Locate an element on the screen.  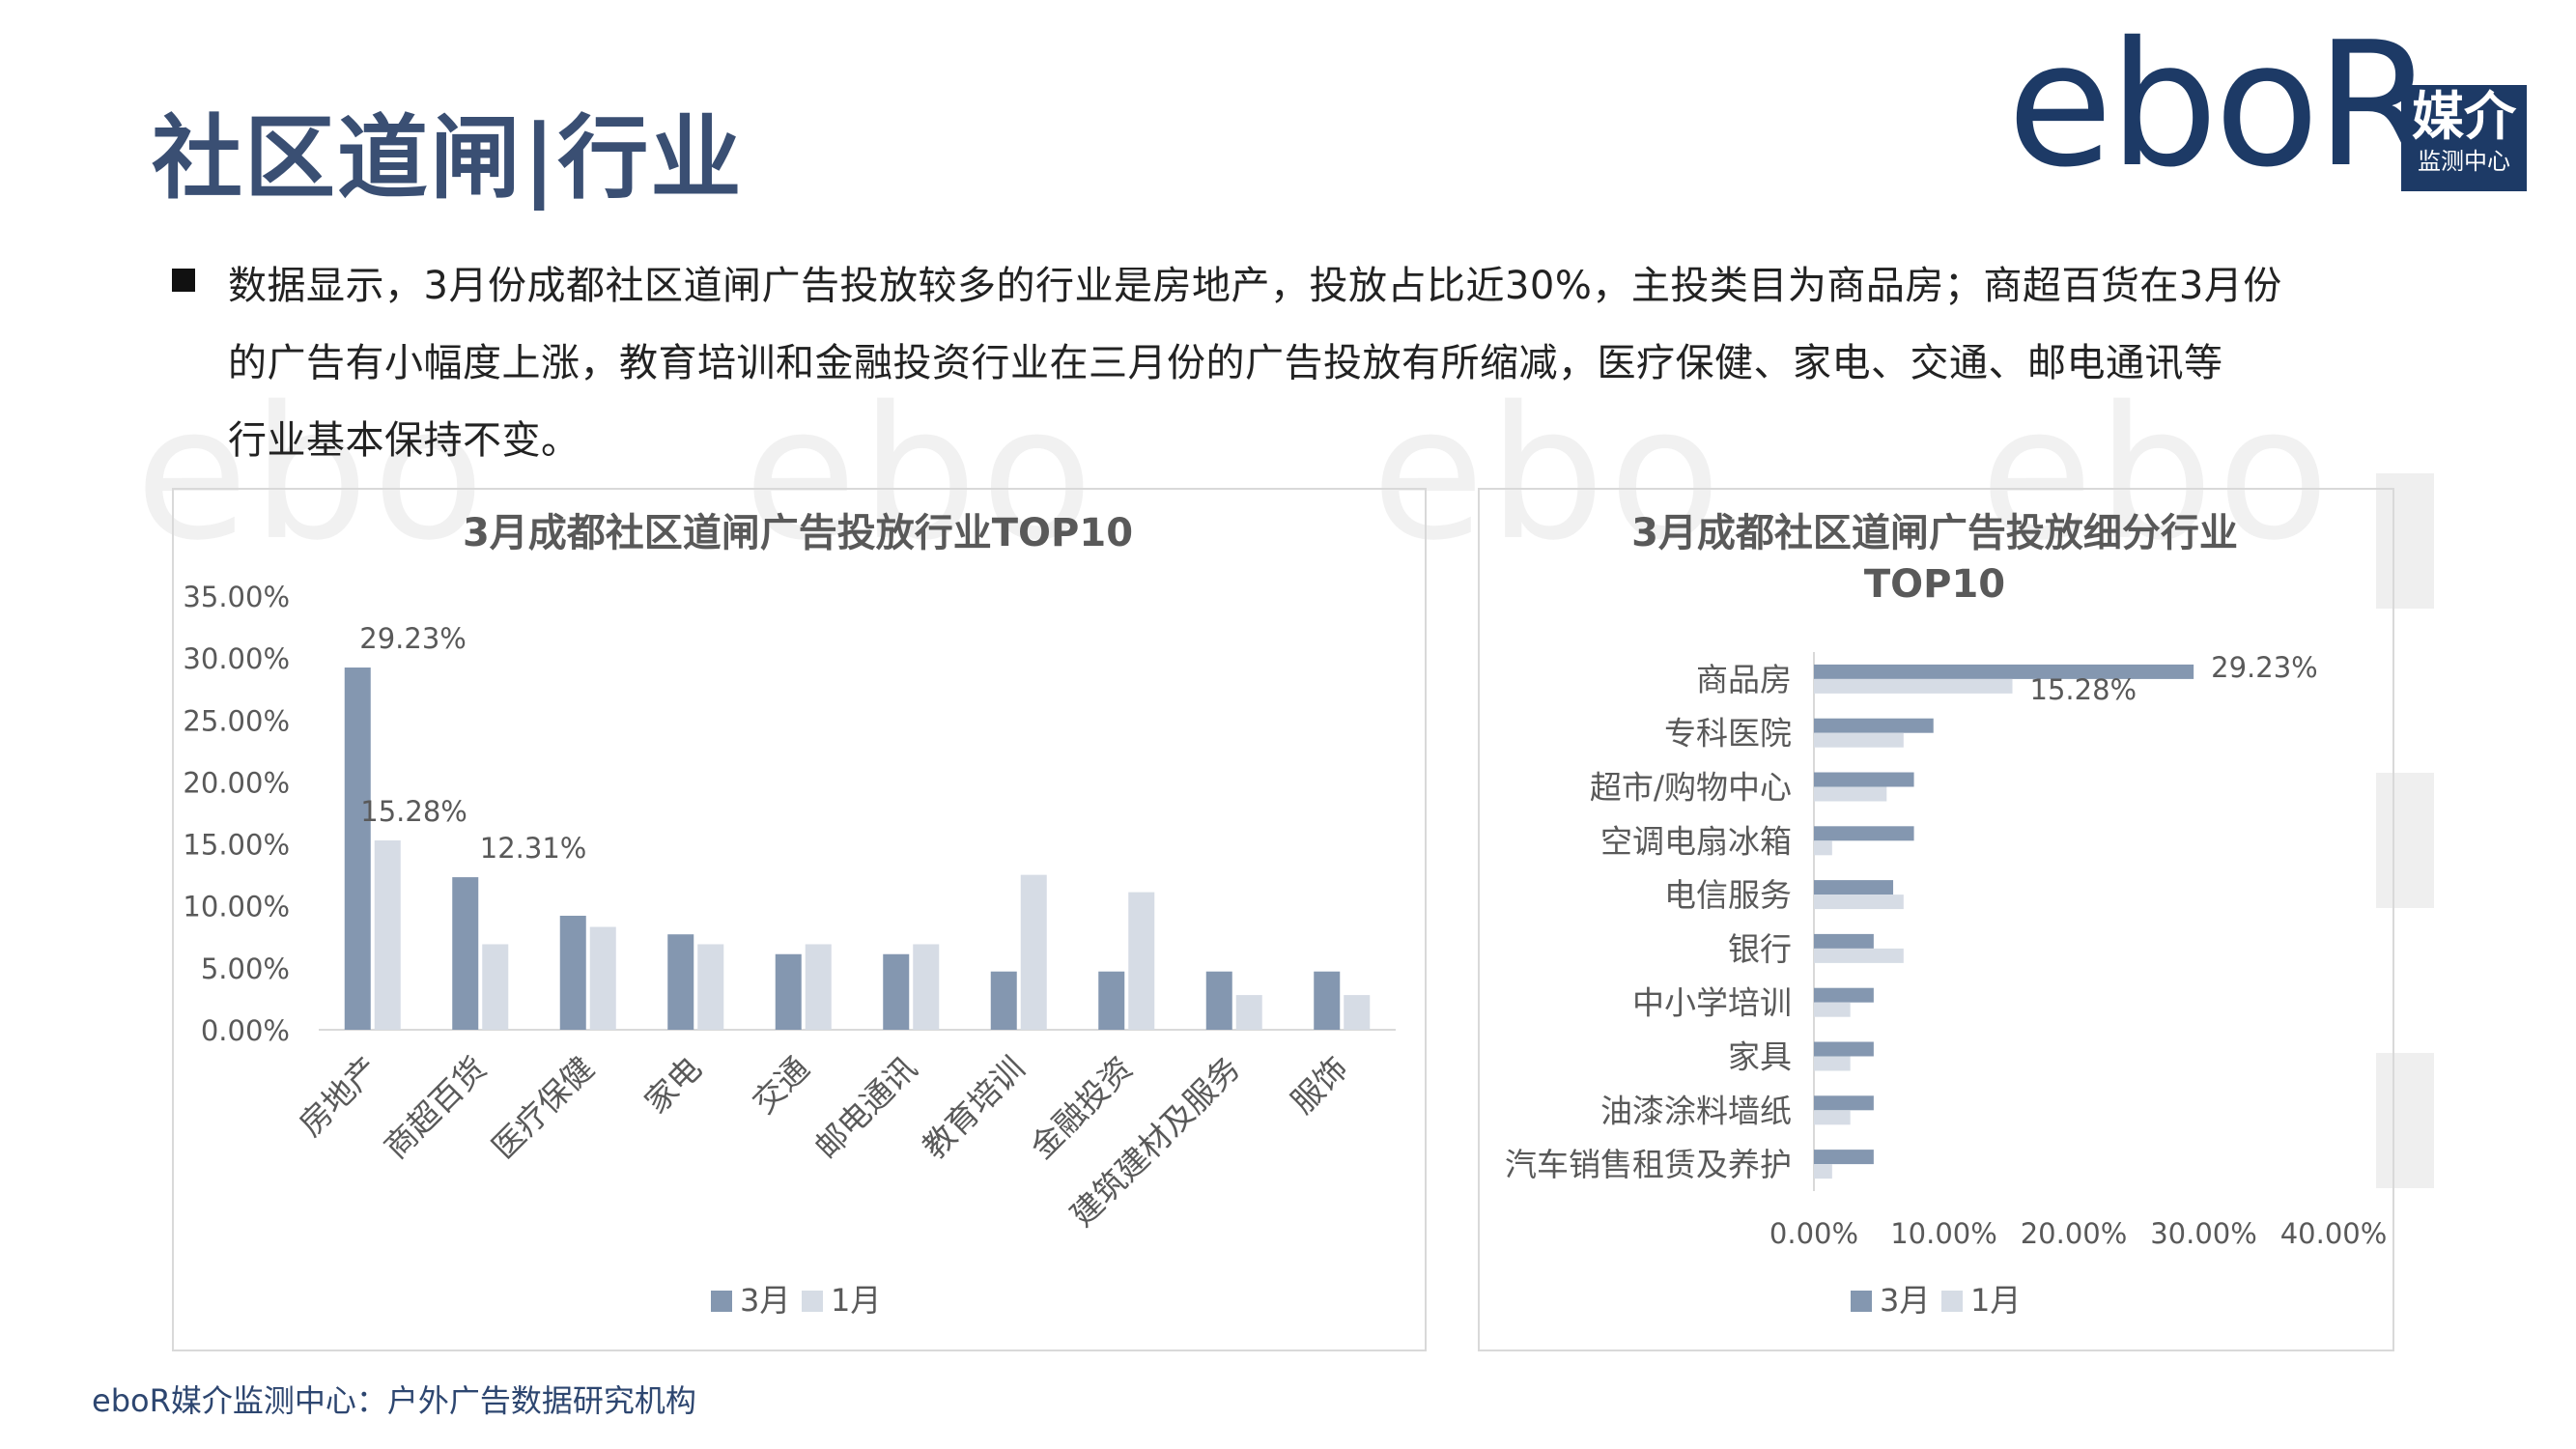
y-tick-label: 35.00% is located at coordinates (236, 597).